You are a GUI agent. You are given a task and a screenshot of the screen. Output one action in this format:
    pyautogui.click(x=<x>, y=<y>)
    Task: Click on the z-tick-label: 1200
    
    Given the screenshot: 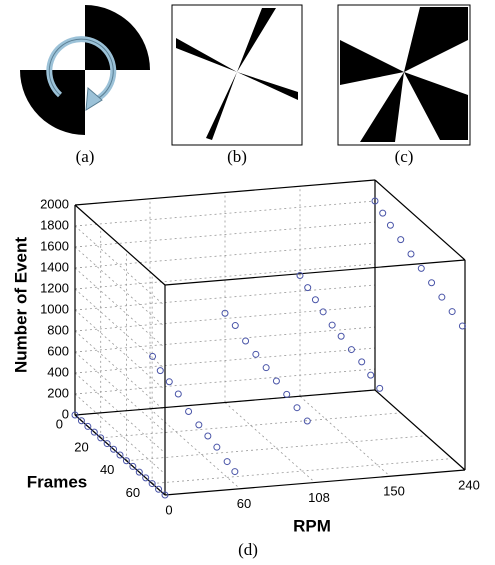 What is the action you would take?
    pyautogui.click(x=54, y=287)
    